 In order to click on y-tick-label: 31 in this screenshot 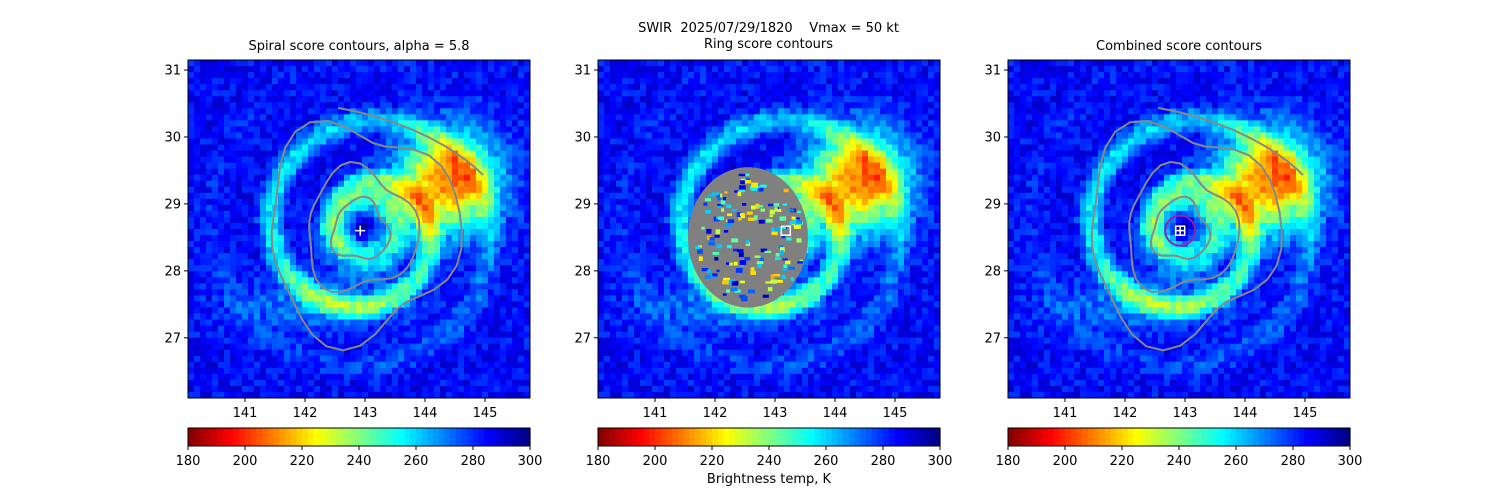, I will do `click(172, 71)`.